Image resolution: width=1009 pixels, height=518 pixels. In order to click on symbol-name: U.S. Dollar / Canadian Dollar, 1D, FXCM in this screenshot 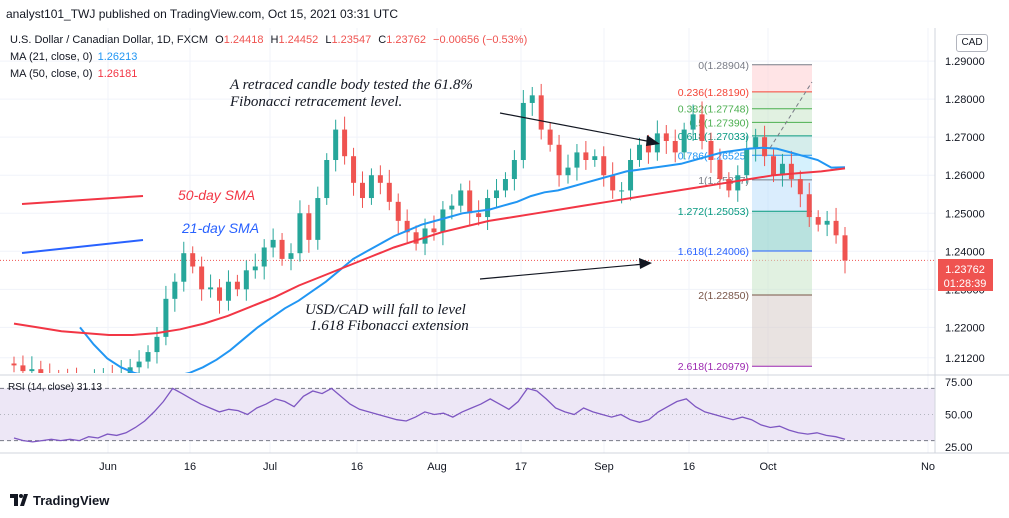, I will do `click(109, 40)`.